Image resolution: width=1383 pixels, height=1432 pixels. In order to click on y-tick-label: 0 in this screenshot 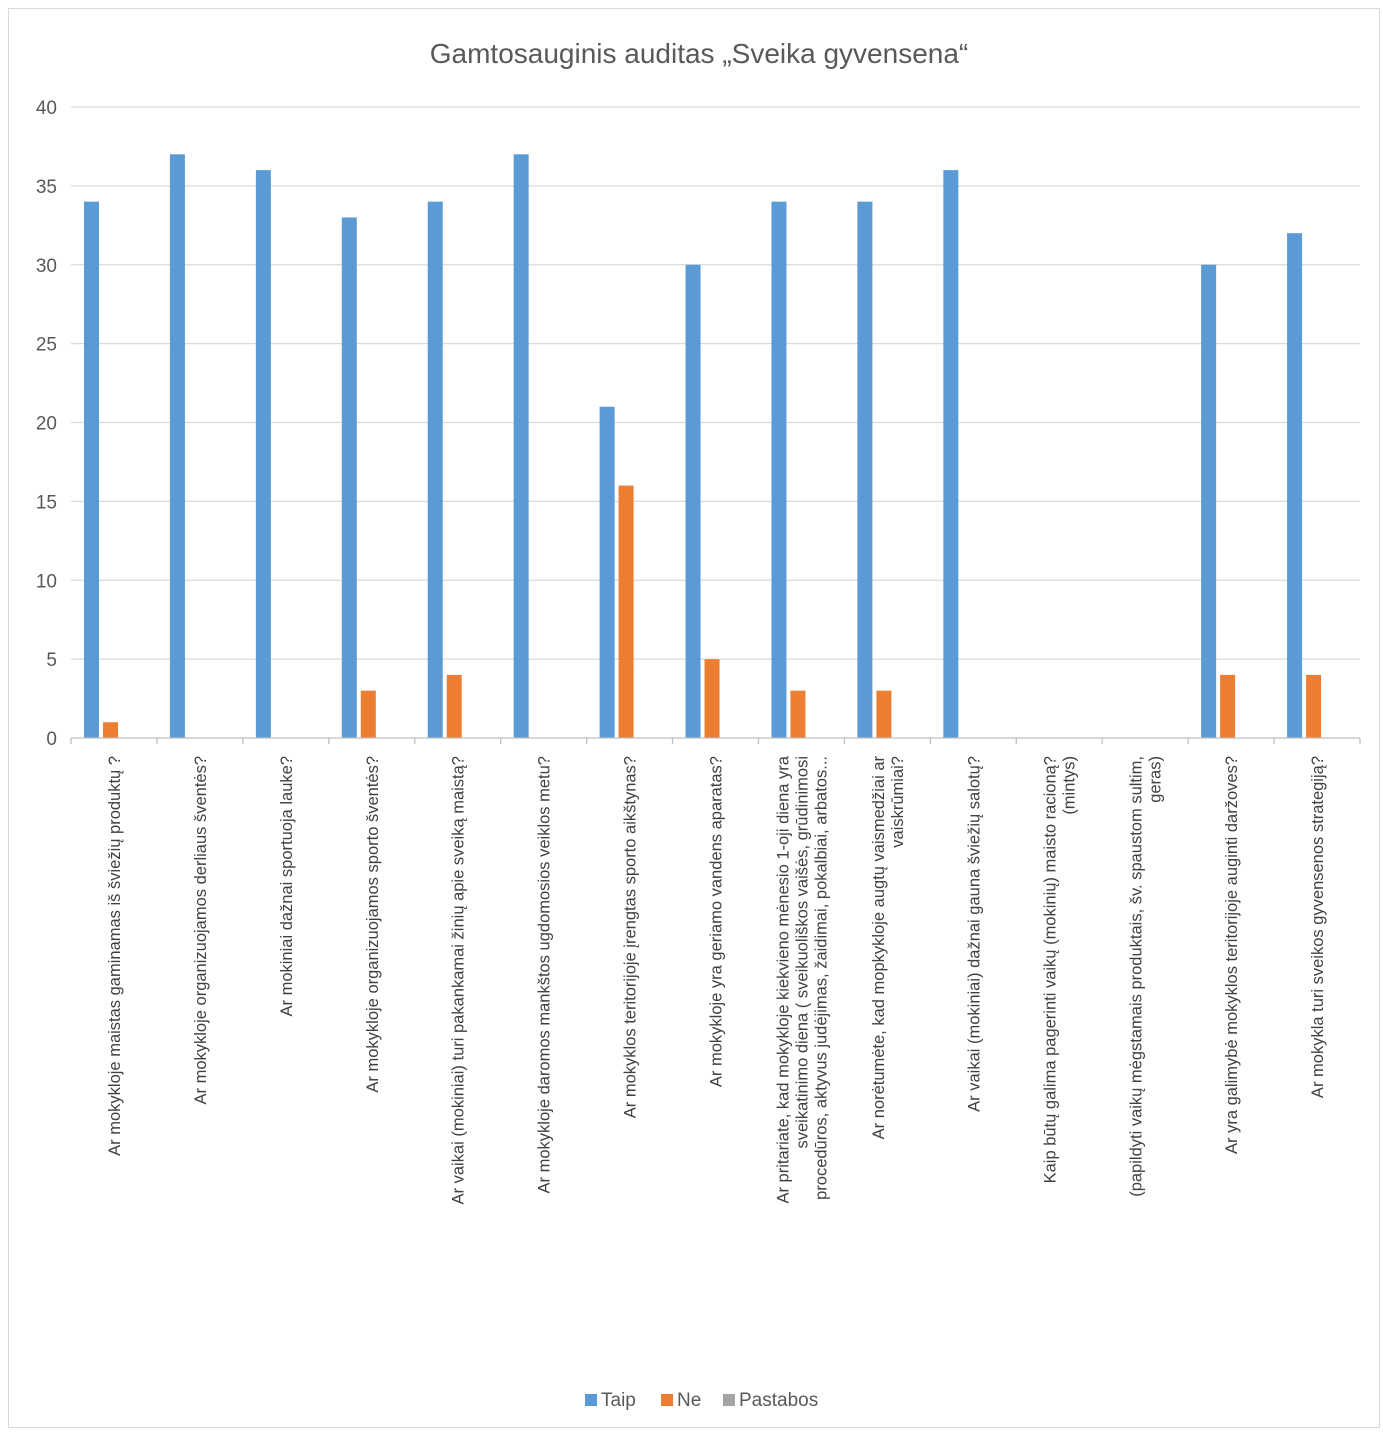, I will do `click(51, 739)`.